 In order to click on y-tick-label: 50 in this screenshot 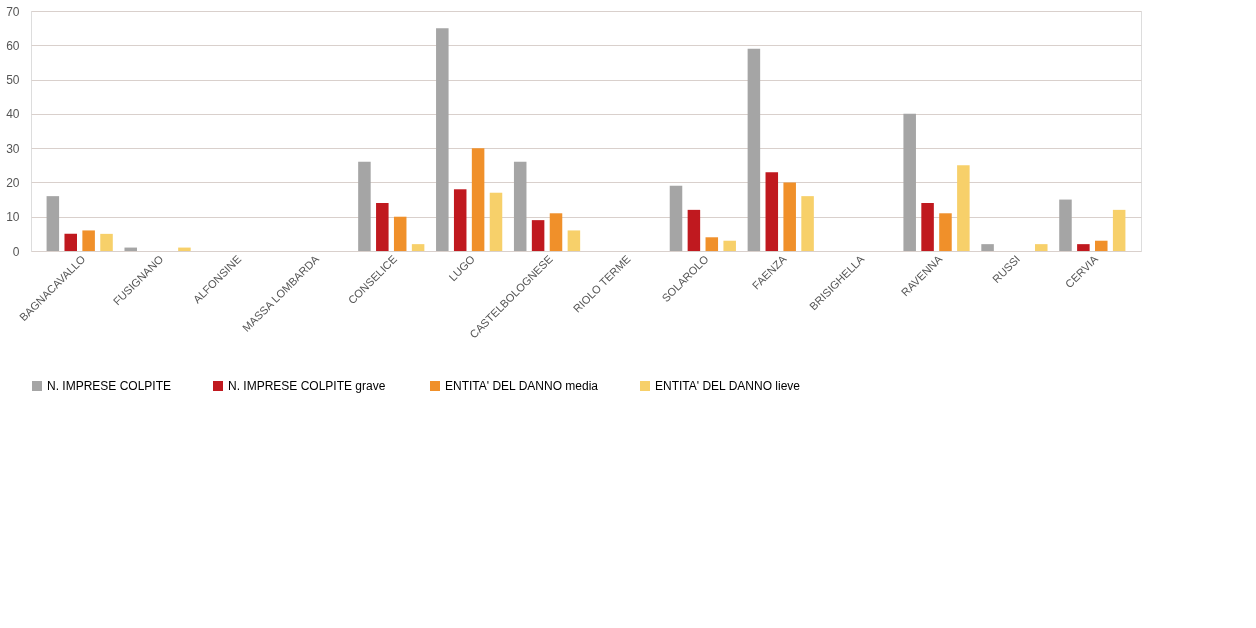, I will do `click(13, 80)`.